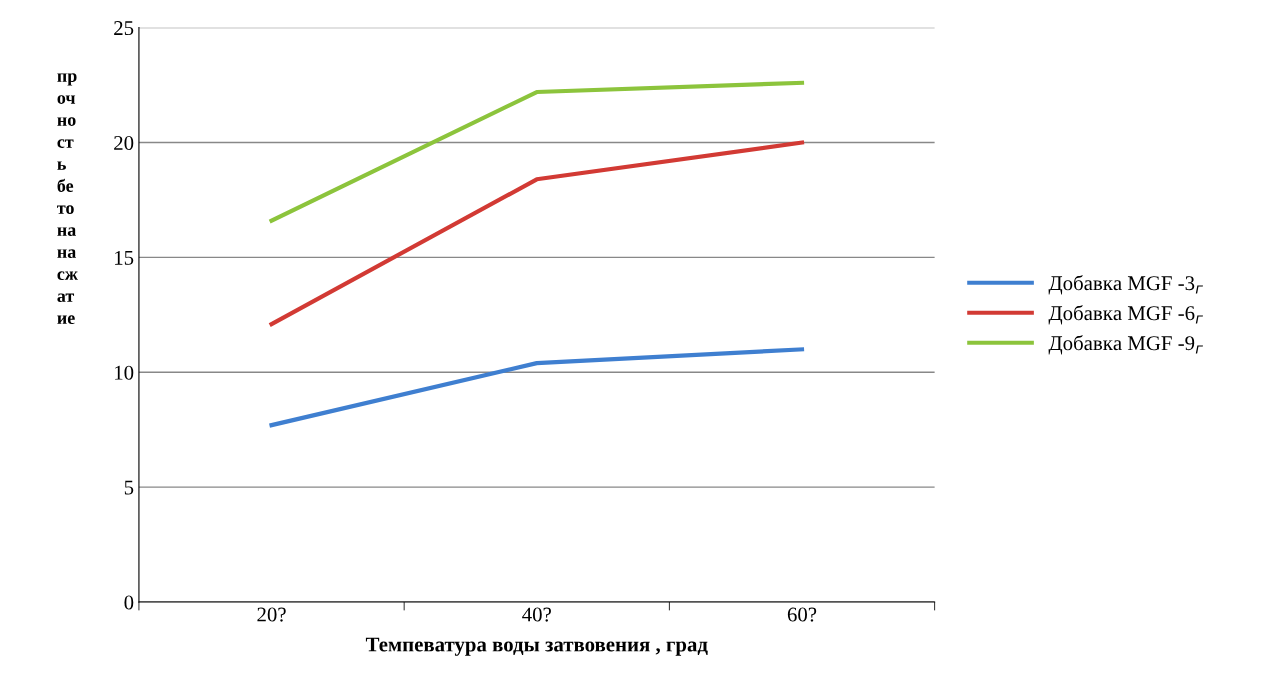 This screenshot has width=1263, height=692. Describe the element at coordinates (802, 614) in the screenshot. I see `x-tick-label: 60?` at that location.